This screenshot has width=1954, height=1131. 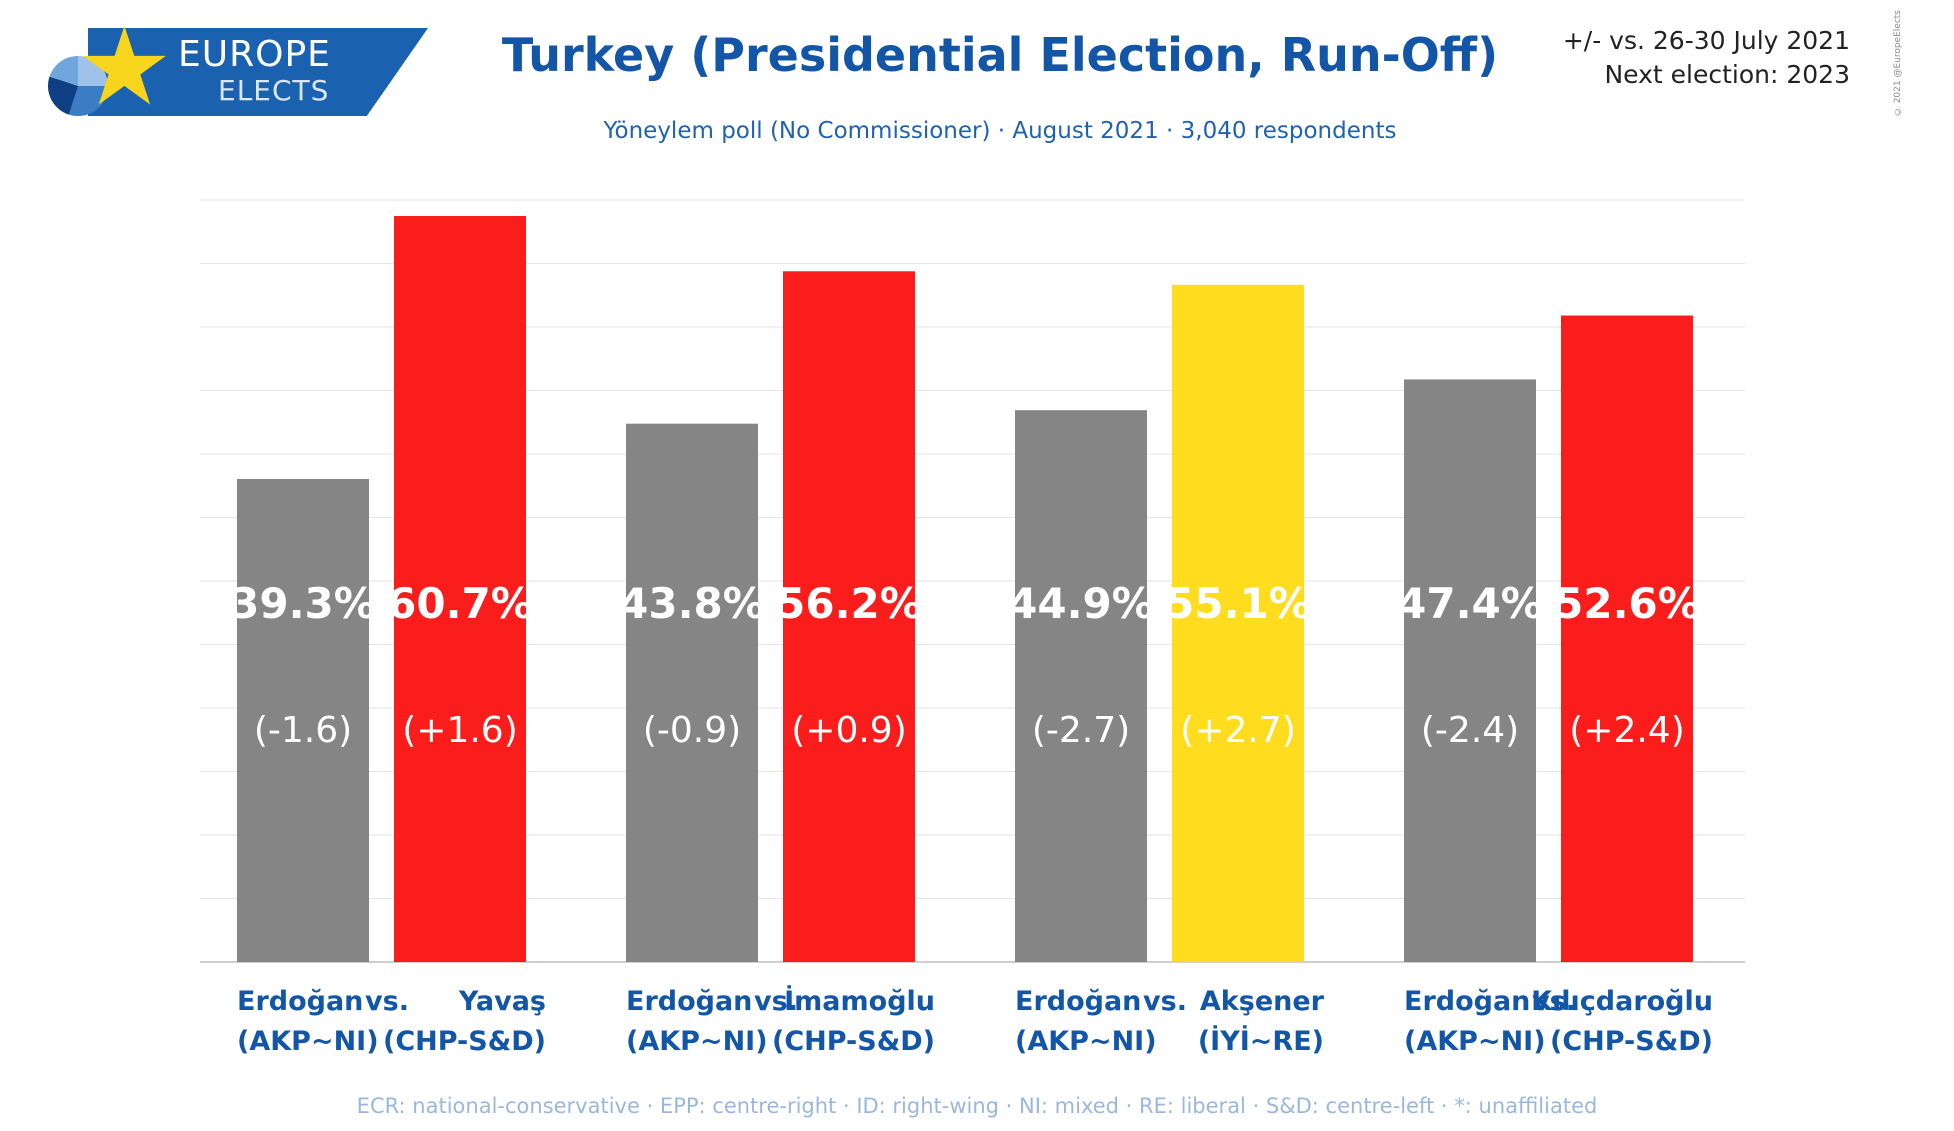 I want to click on data-label-change: (+2.4), so click(x=1627, y=730).